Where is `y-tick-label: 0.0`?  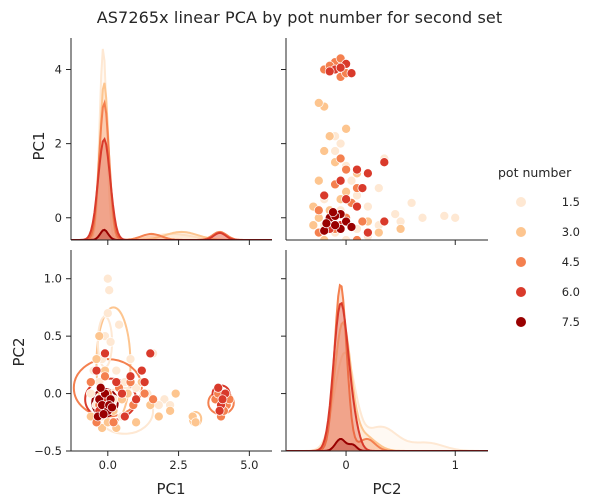
y-tick-label: 0.0 is located at coordinates (53, 394).